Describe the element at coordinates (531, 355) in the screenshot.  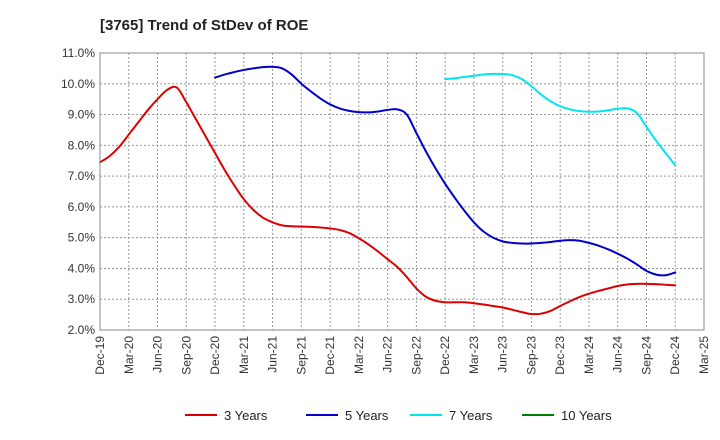
I see `x-tick-label: Sep-23` at that location.